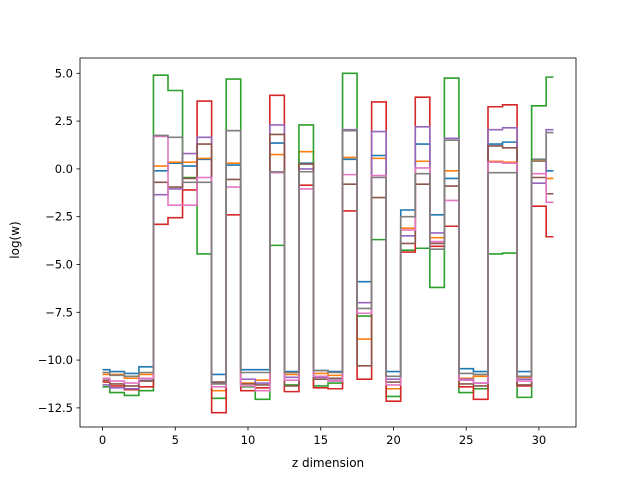  Describe the element at coordinates (328, 463) in the screenshot. I see `x-axis-label: z dimension` at that location.